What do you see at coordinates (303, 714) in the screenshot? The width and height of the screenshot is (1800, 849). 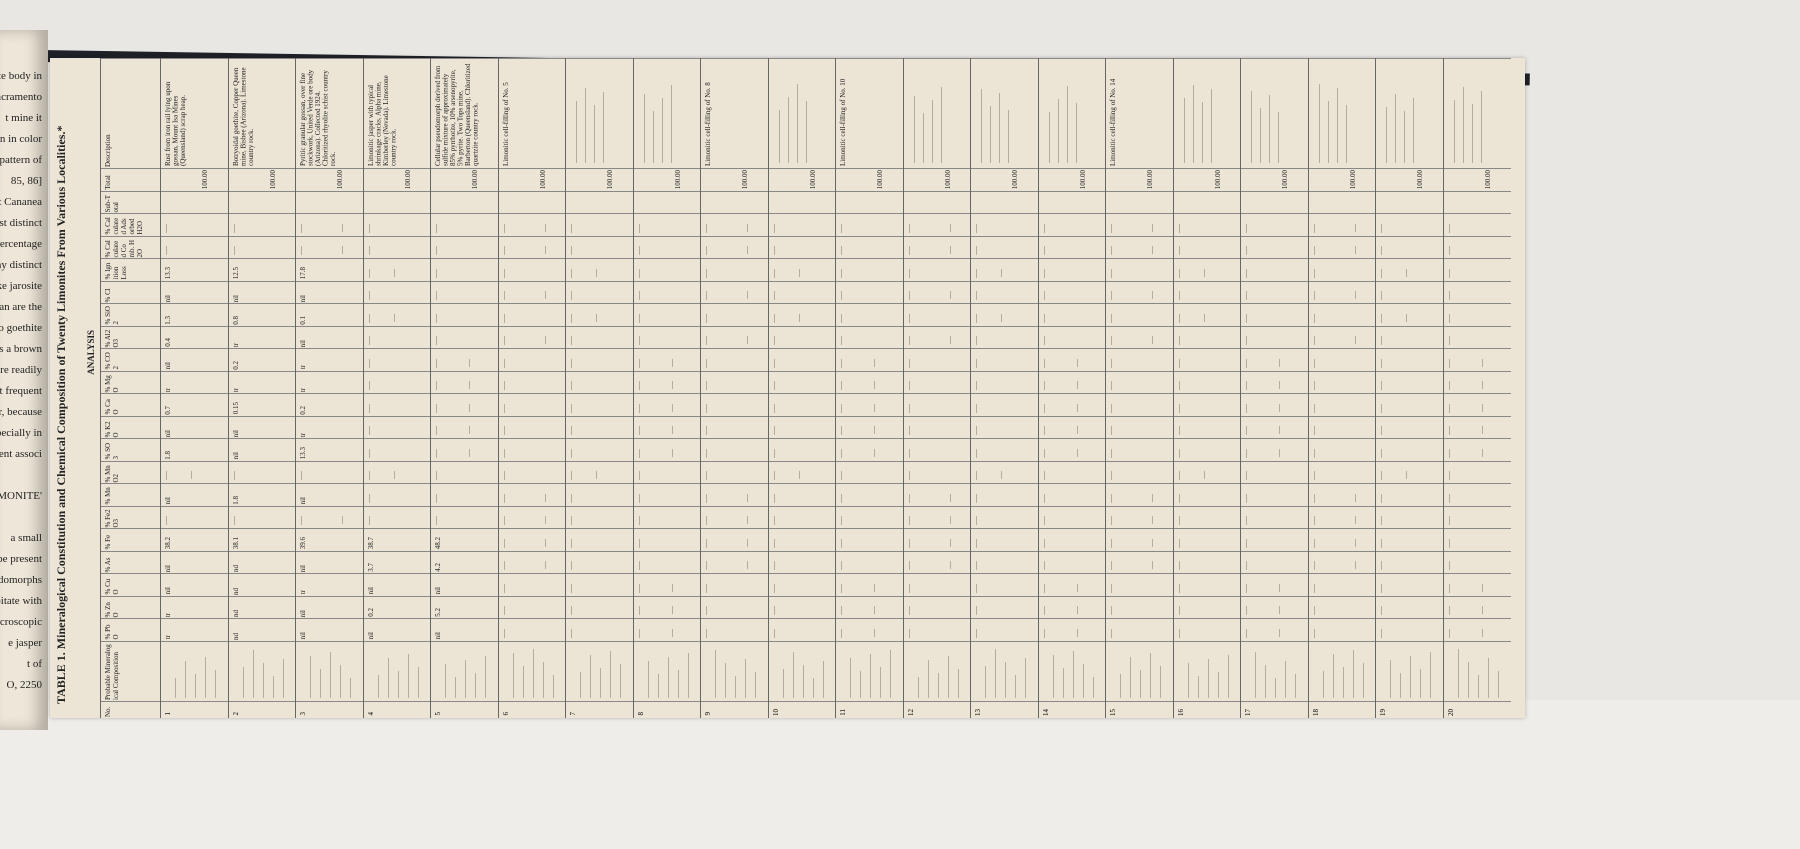 I see `row-number: 3` at bounding box center [303, 714].